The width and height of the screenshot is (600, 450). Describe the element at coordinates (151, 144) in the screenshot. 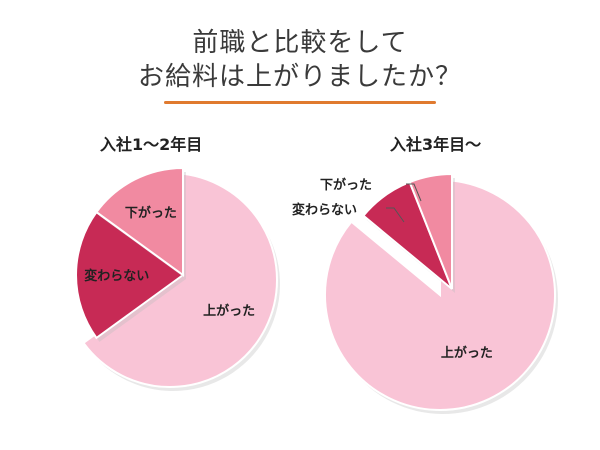

I see `chart-title-years-1-2: 入社1〜2年目` at that location.